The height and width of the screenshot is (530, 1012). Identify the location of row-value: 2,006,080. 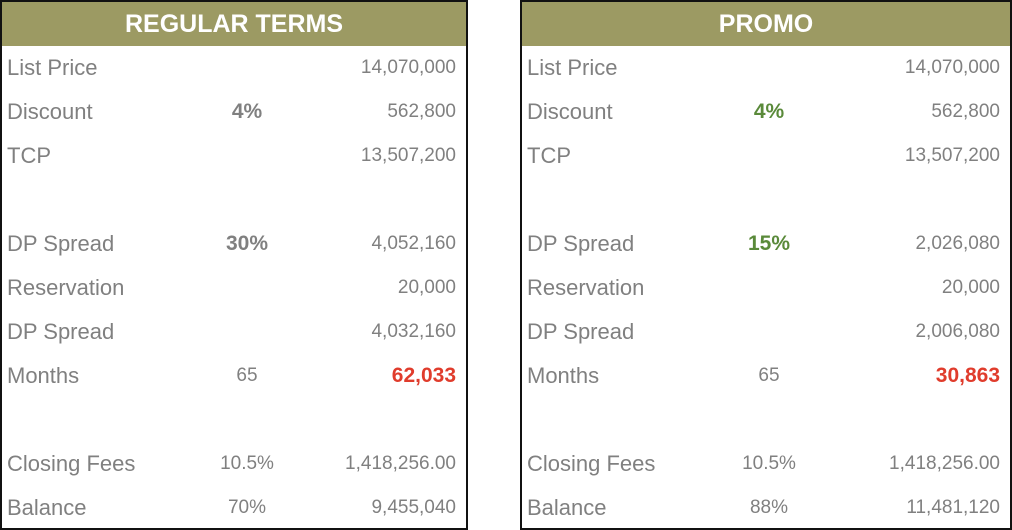
(957, 331).